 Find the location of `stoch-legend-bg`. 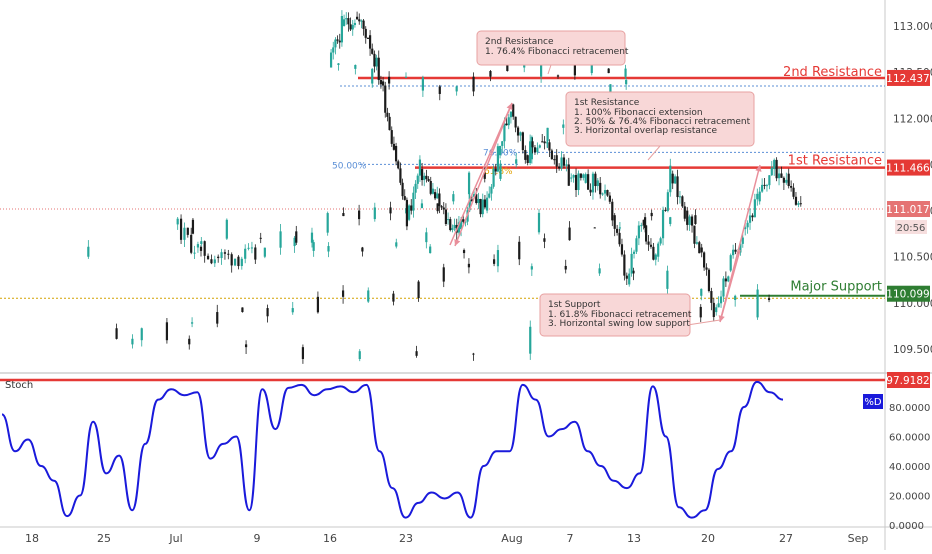

stoch-legend-bg is located at coordinates (873, 401).